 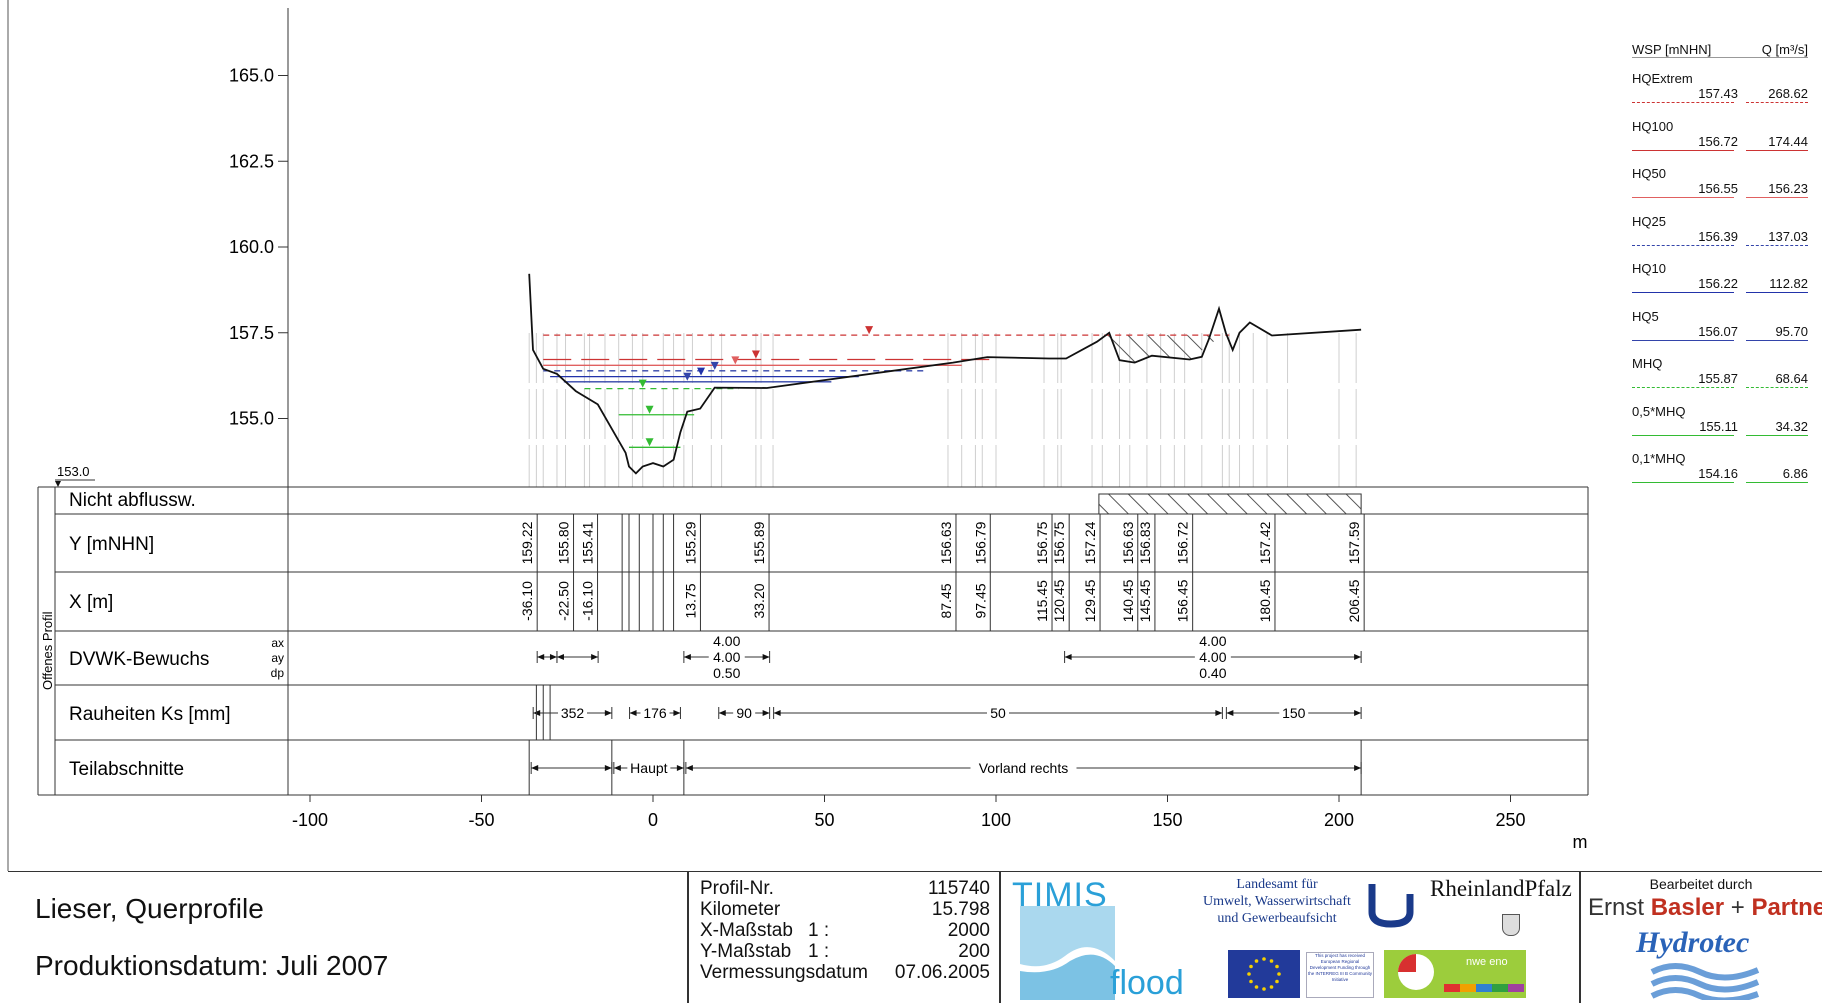 I want to click on x-value-14: 206.45, so click(x=1354, y=600).